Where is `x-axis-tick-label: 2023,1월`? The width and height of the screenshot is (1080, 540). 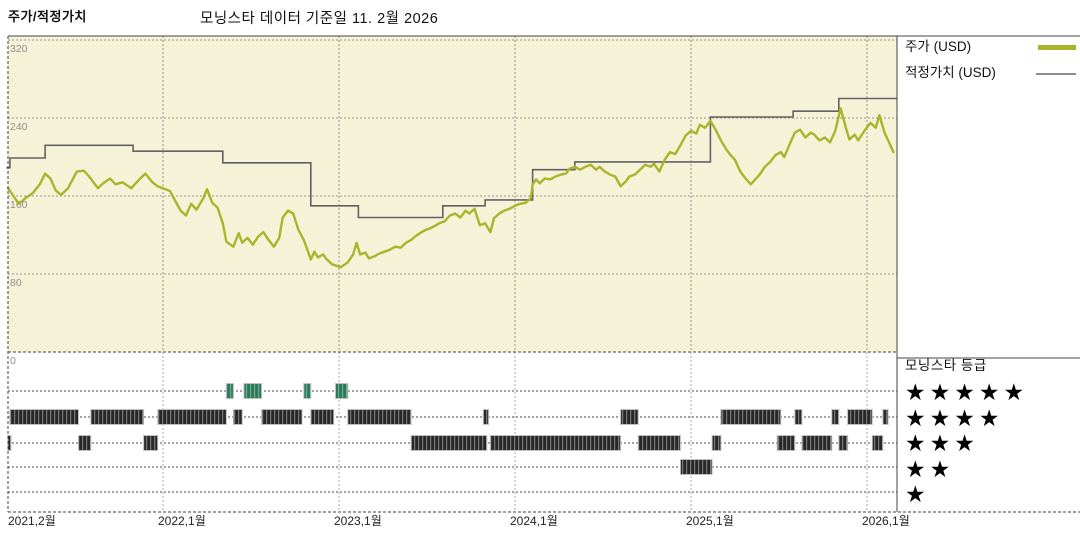
x-axis-tick-label: 2023,1월 is located at coordinates (358, 521).